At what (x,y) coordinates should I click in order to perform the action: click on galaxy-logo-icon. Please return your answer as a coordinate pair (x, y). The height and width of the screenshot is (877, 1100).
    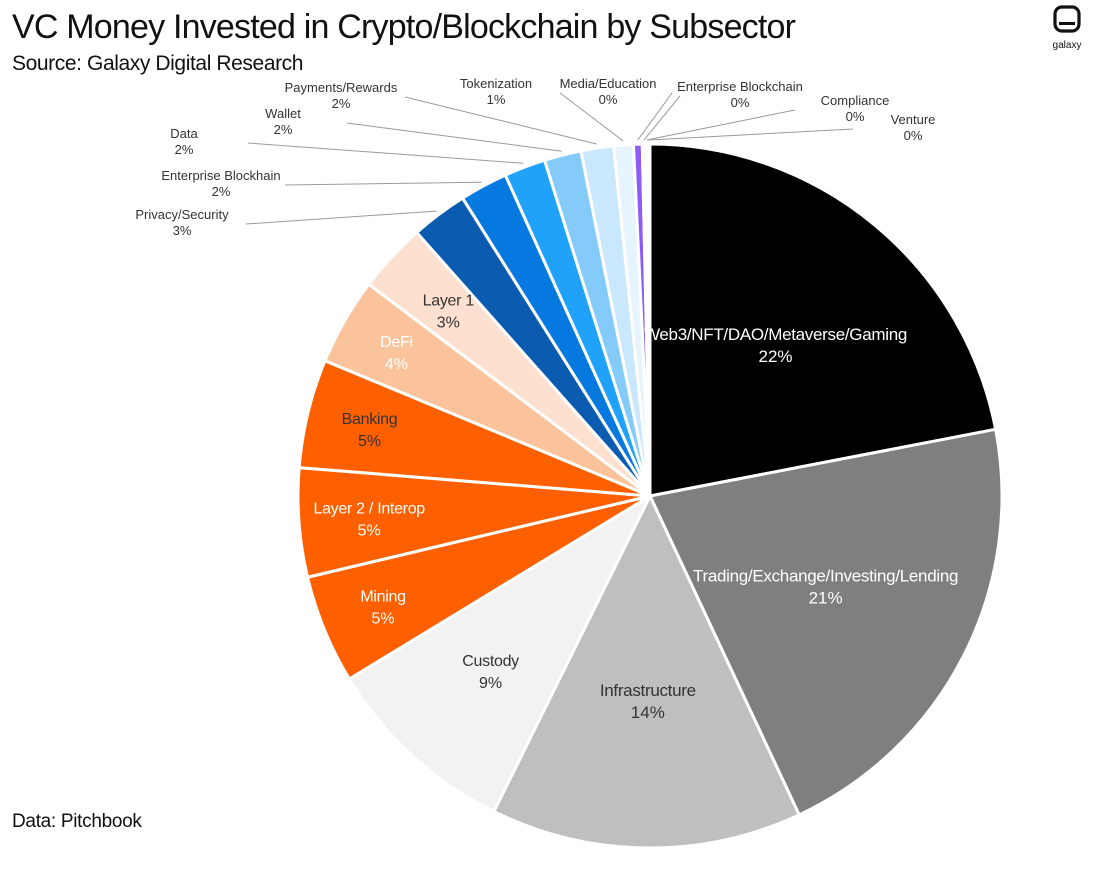
    Looking at the image, I should click on (1067, 19).